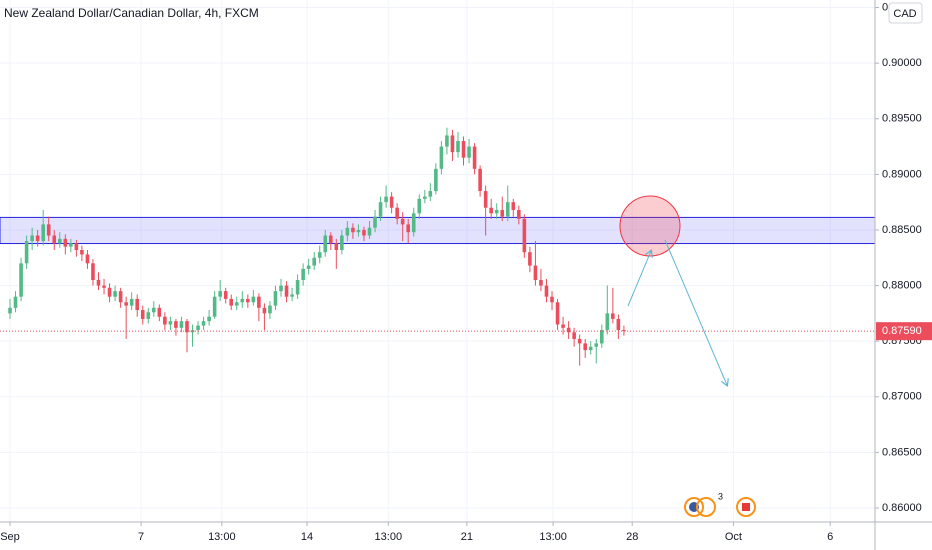 The width and height of the screenshot is (932, 550). Describe the element at coordinates (639, 279) in the screenshot. I see `arrow-up` at that location.